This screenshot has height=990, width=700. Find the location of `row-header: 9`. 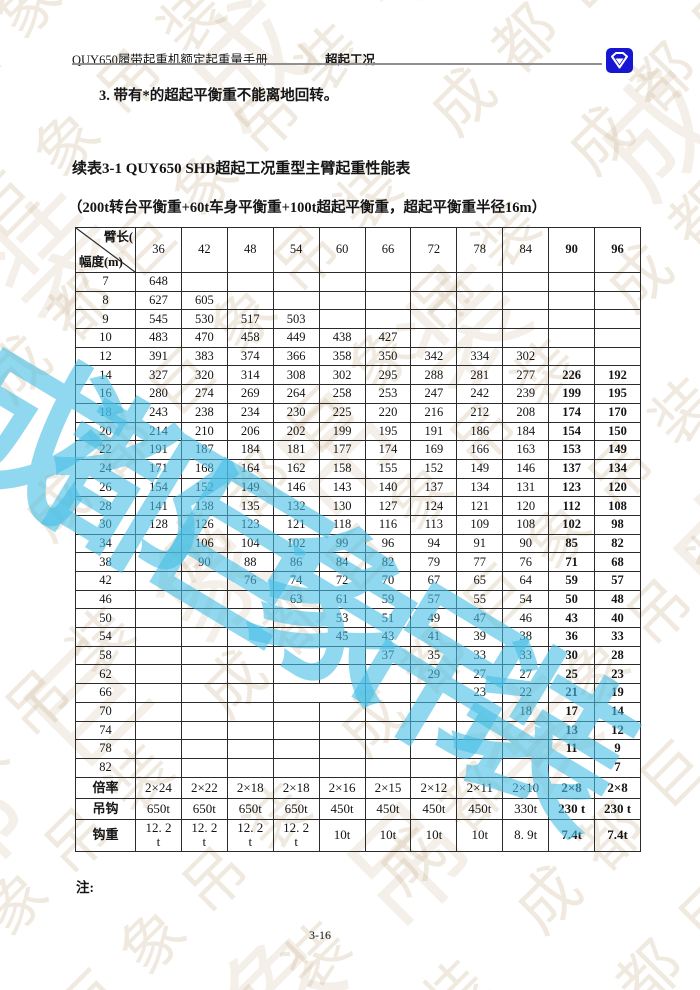

row-header: 9 is located at coordinates (105, 319).